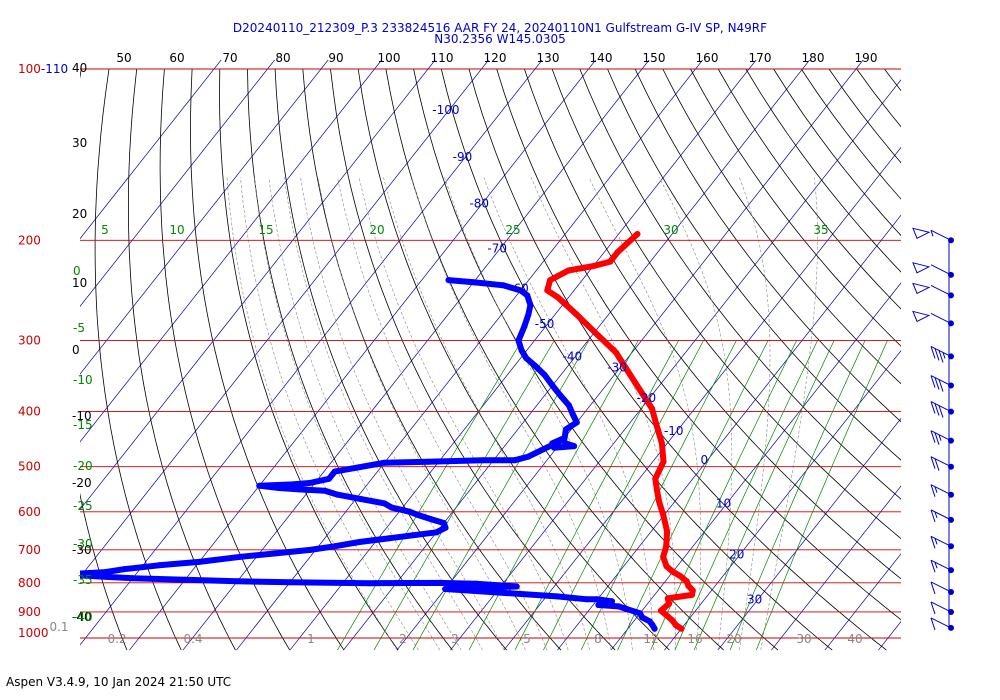  What do you see at coordinates (403, 639) in the screenshot?
I see `bottom-scale-label: 2` at bounding box center [403, 639].